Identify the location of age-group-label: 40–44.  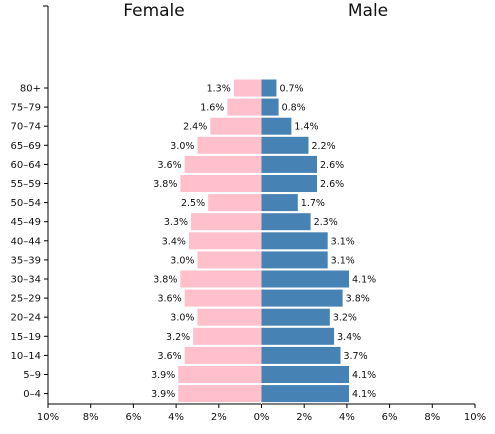
(26, 241).